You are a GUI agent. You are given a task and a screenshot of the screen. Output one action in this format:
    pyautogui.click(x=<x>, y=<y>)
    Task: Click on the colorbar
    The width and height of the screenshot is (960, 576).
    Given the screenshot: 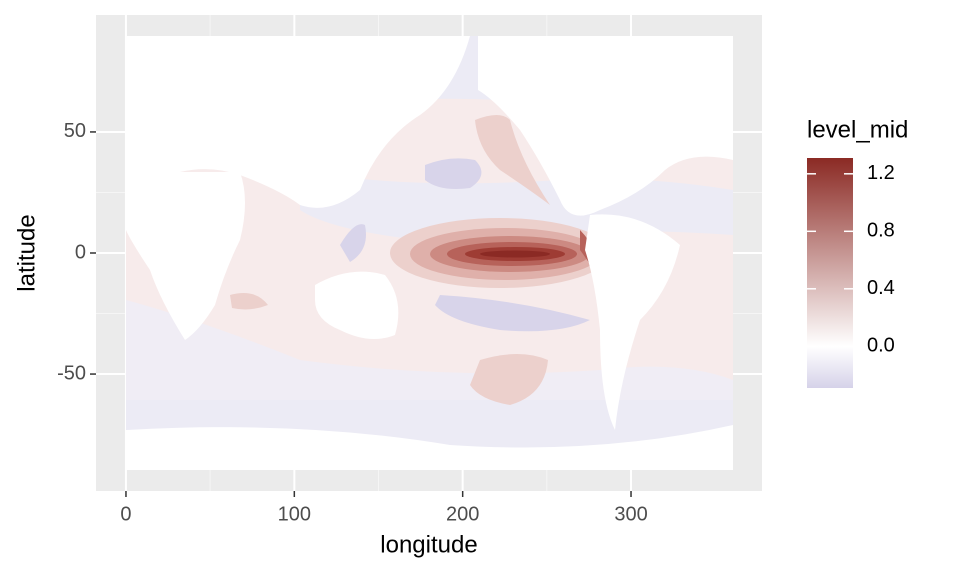 What is the action you would take?
    pyautogui.click(x=830, y=273)
    